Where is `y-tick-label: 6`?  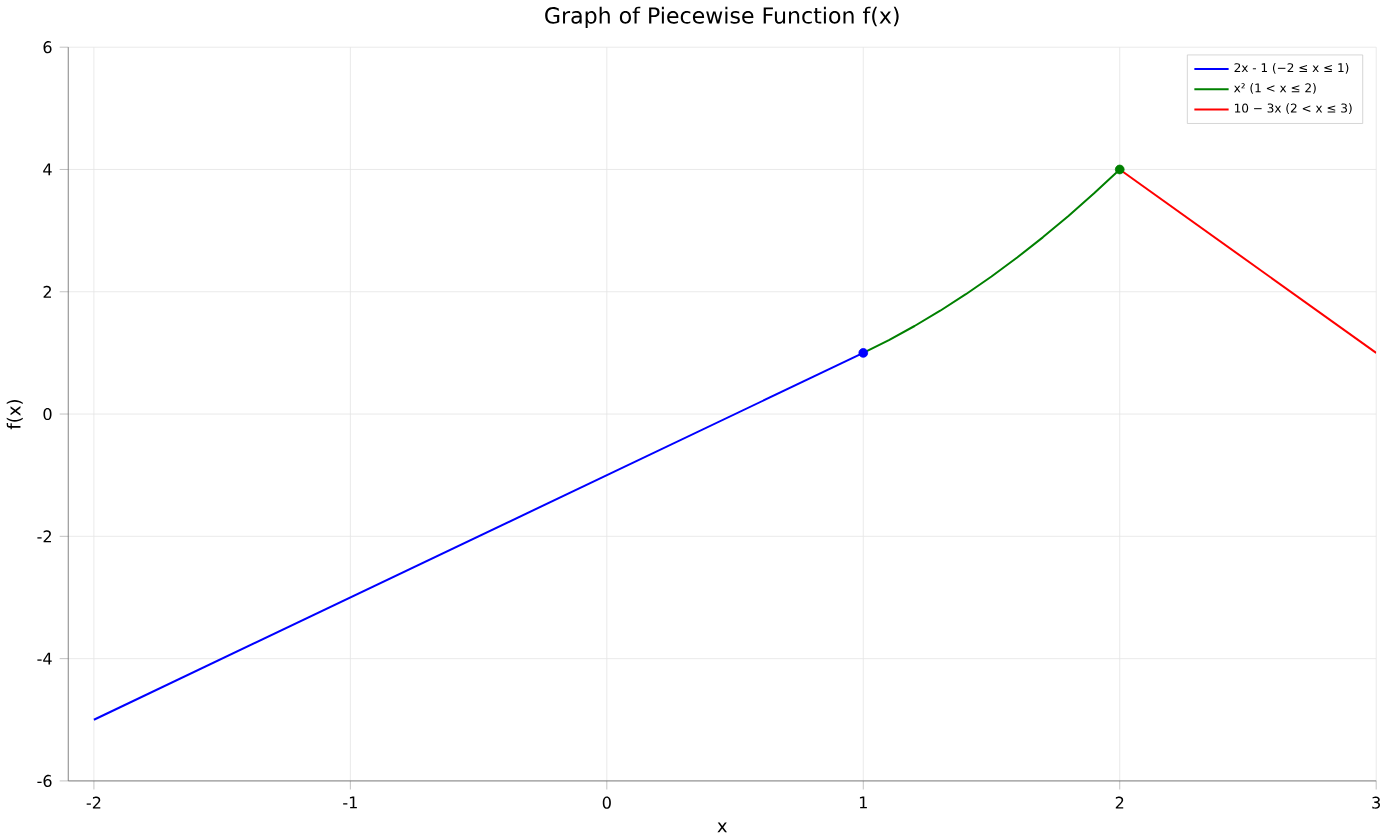
y-tick-label: 6 is located at coordinates (47, 47).